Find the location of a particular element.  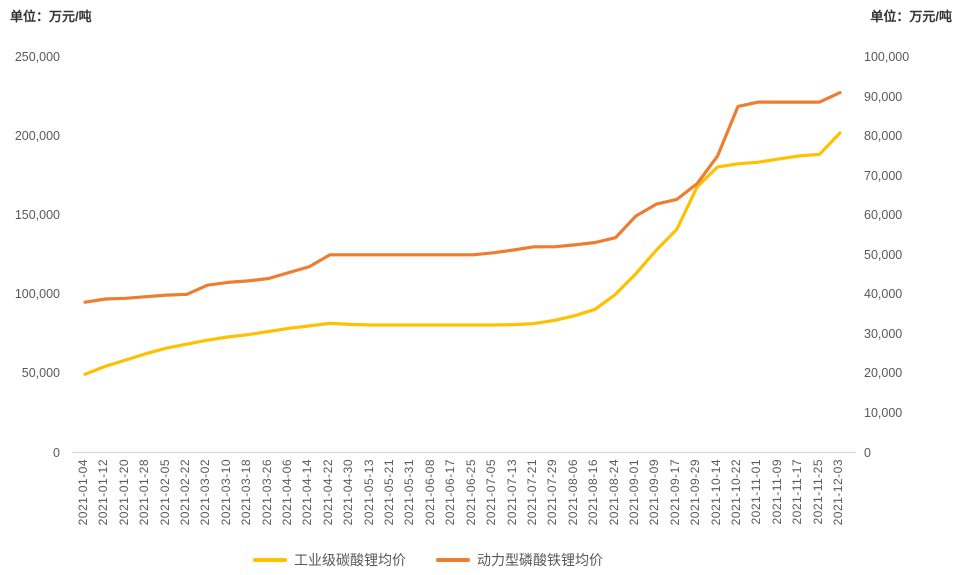

x-tick-label: 2021-02-22 is located at coordinates (185, 492).